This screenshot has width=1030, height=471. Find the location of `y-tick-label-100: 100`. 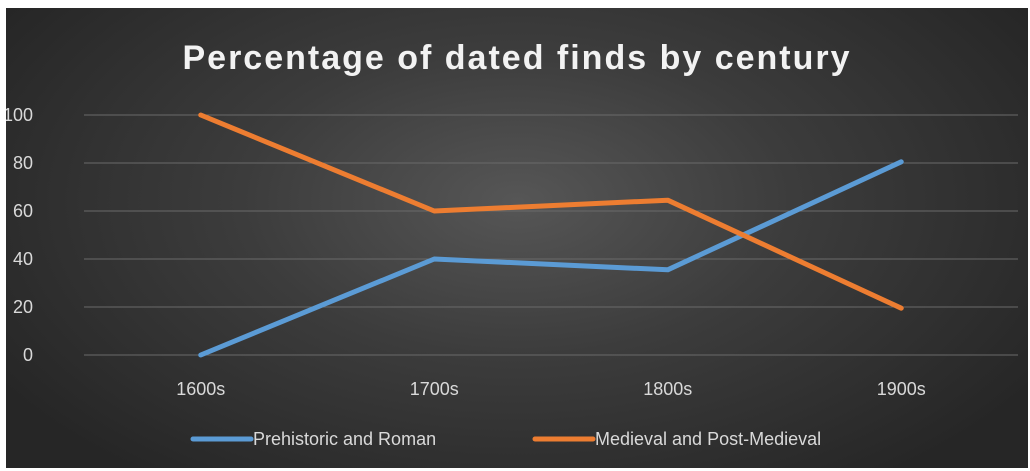

y-tick-label-100: 100 is located at coordinates (19, 115).